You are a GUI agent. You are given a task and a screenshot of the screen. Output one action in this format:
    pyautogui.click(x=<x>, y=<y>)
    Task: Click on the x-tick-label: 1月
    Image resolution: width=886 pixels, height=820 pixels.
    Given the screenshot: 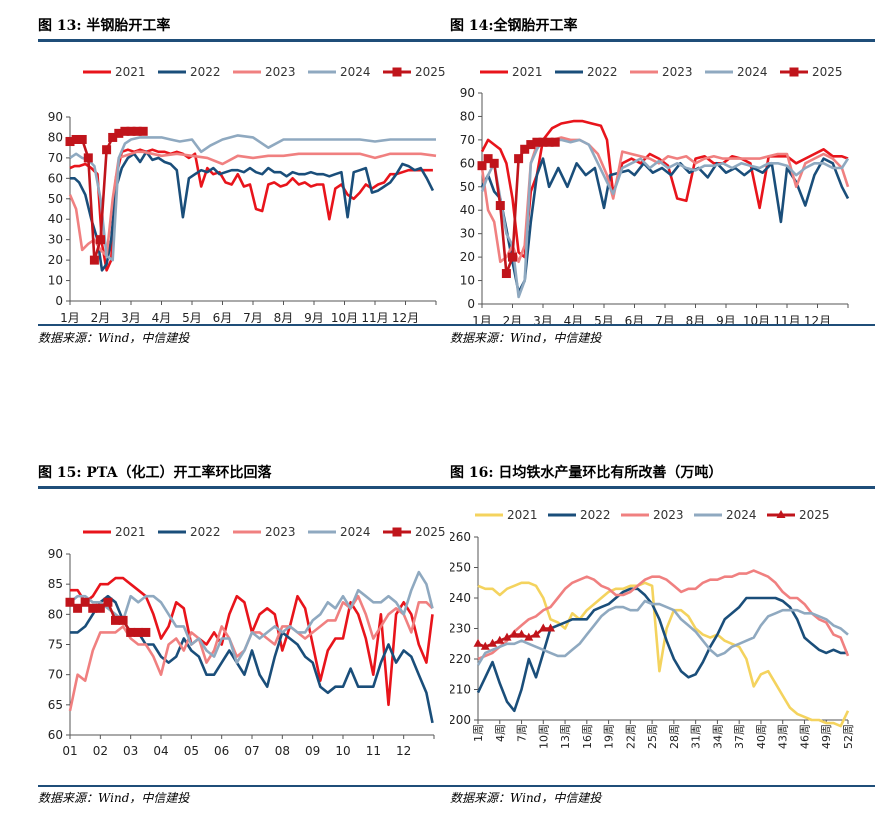 What is the action you would take?
    pyautogui.click(x=70, y=318)
    